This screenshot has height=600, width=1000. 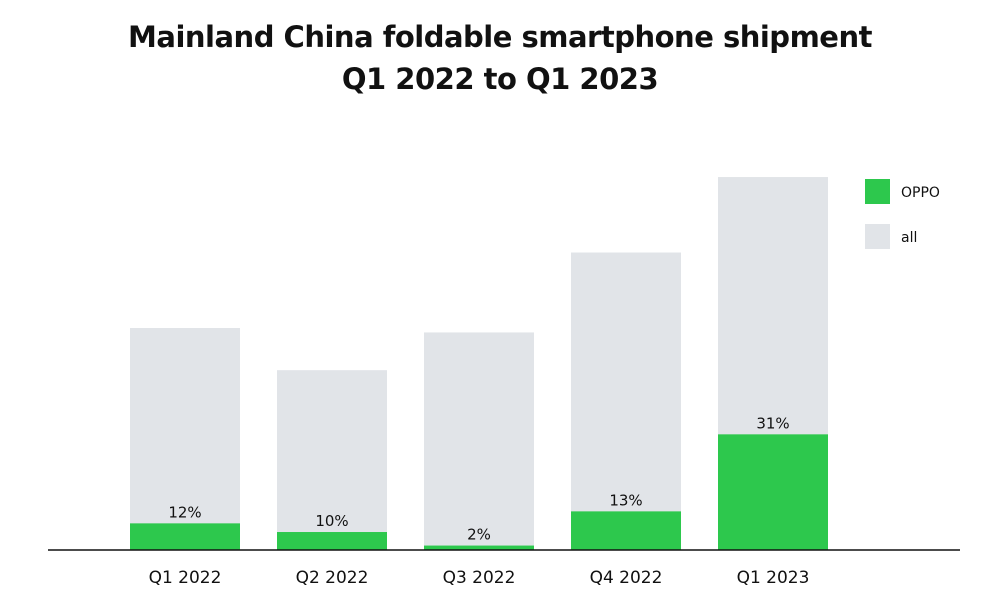 What do you see at coordinates (479, 578) in the screenshot?
I see `x-tick-label-3: Q3 2022` at bounding box center [479, 578].